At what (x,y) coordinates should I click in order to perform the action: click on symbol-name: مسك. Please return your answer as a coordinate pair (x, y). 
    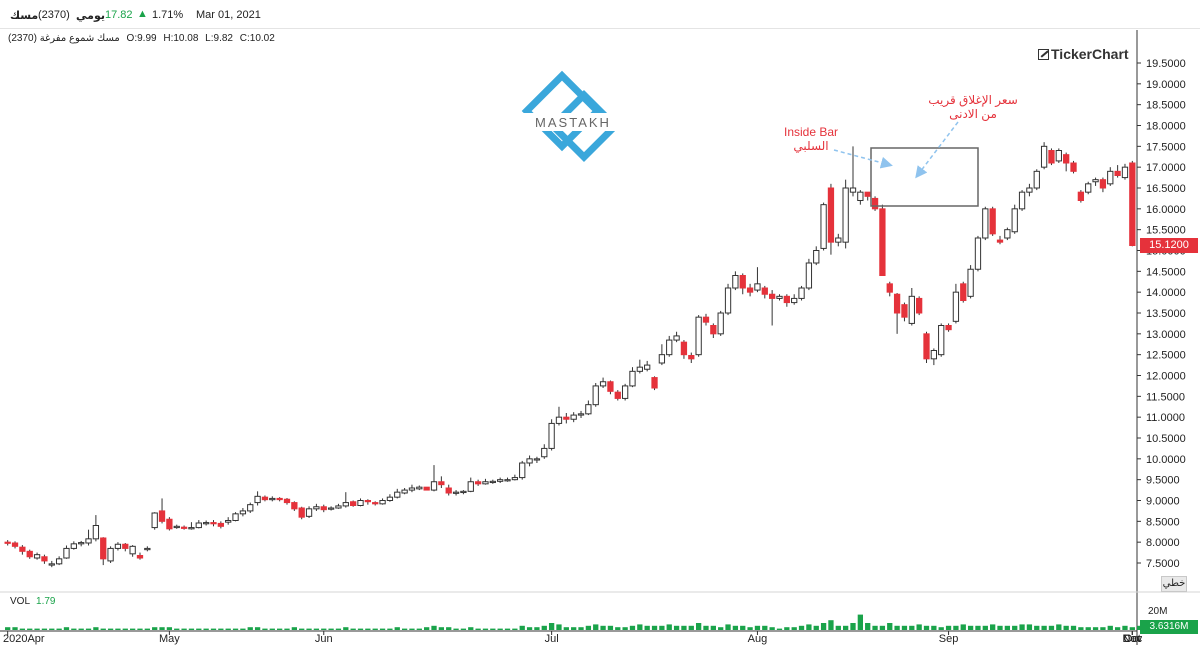
    Looking at the image, I should click on (24, 16).